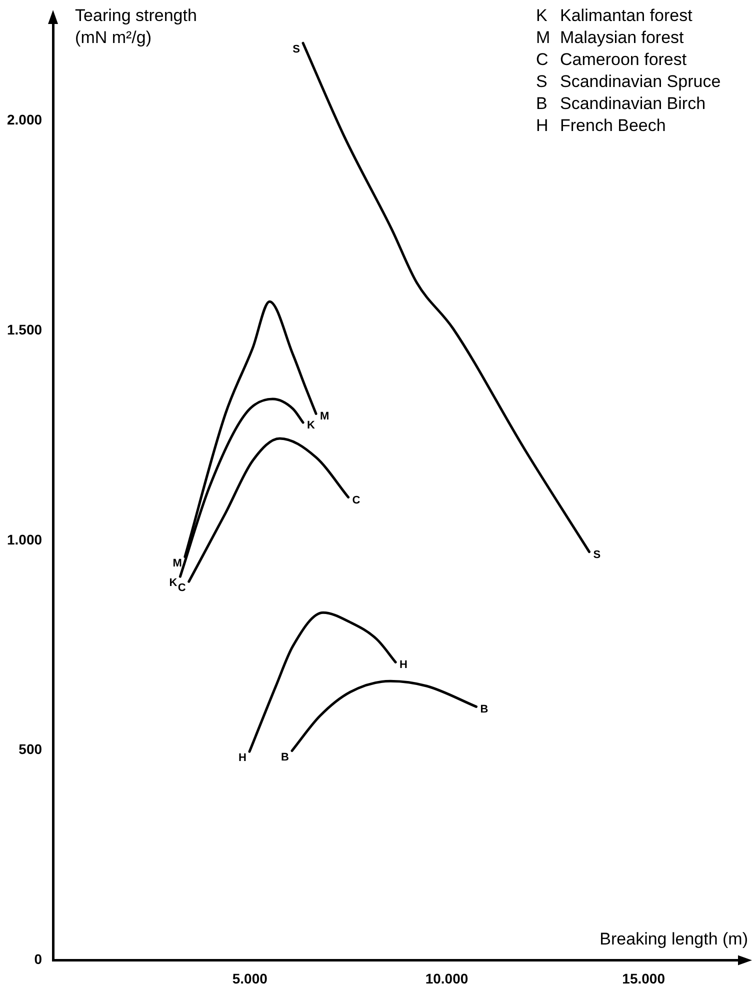 The width and height of the screenshot is (756, 991). Describe the element at coordinates (621, 104) in the screenshot. I see `annotation: B Scandinavian Birch` at that location.